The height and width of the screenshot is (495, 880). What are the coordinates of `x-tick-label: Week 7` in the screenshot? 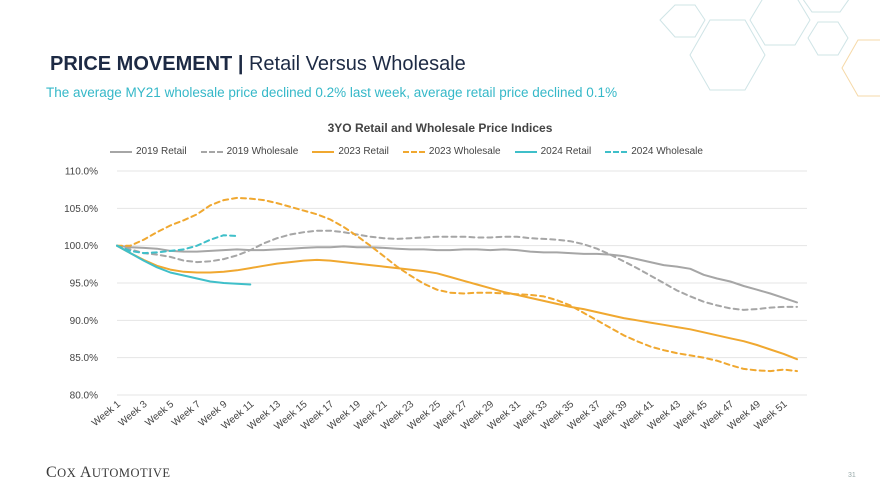 It's located at (186, 414).